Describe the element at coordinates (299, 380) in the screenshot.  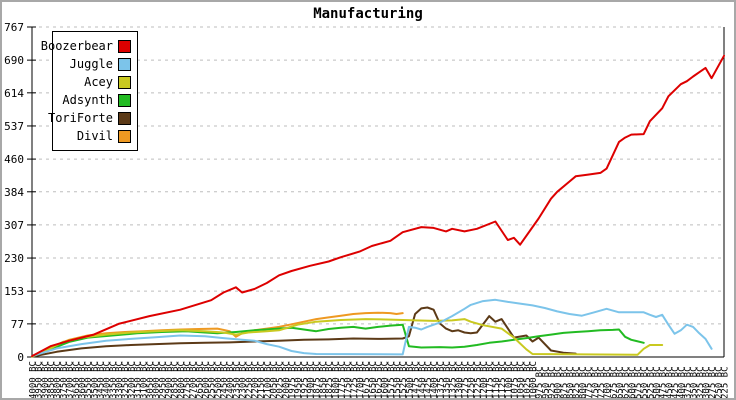
I see `x-axis-label: 1950 BC` at that location.